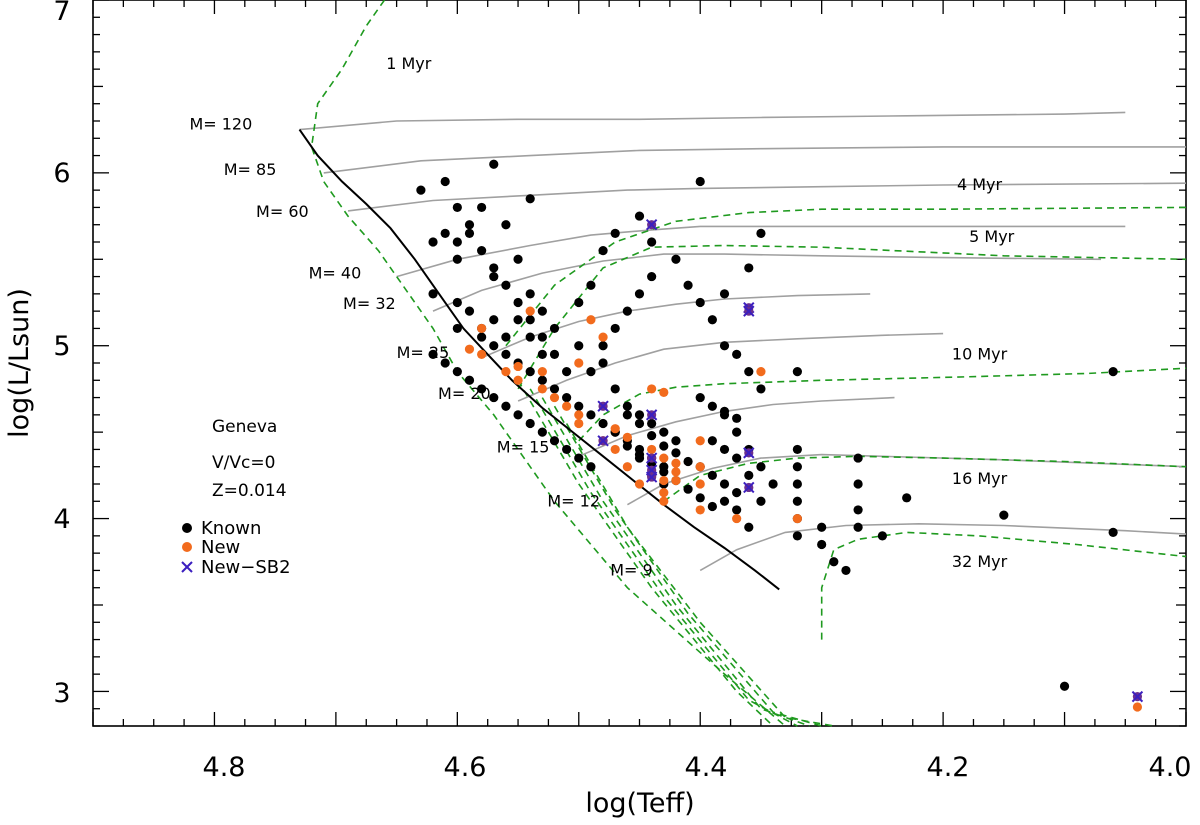  Describe the element at coordinates (19, 363) in the screenshot. I see `y-axis-label: log(L/Lsun)` at that location.